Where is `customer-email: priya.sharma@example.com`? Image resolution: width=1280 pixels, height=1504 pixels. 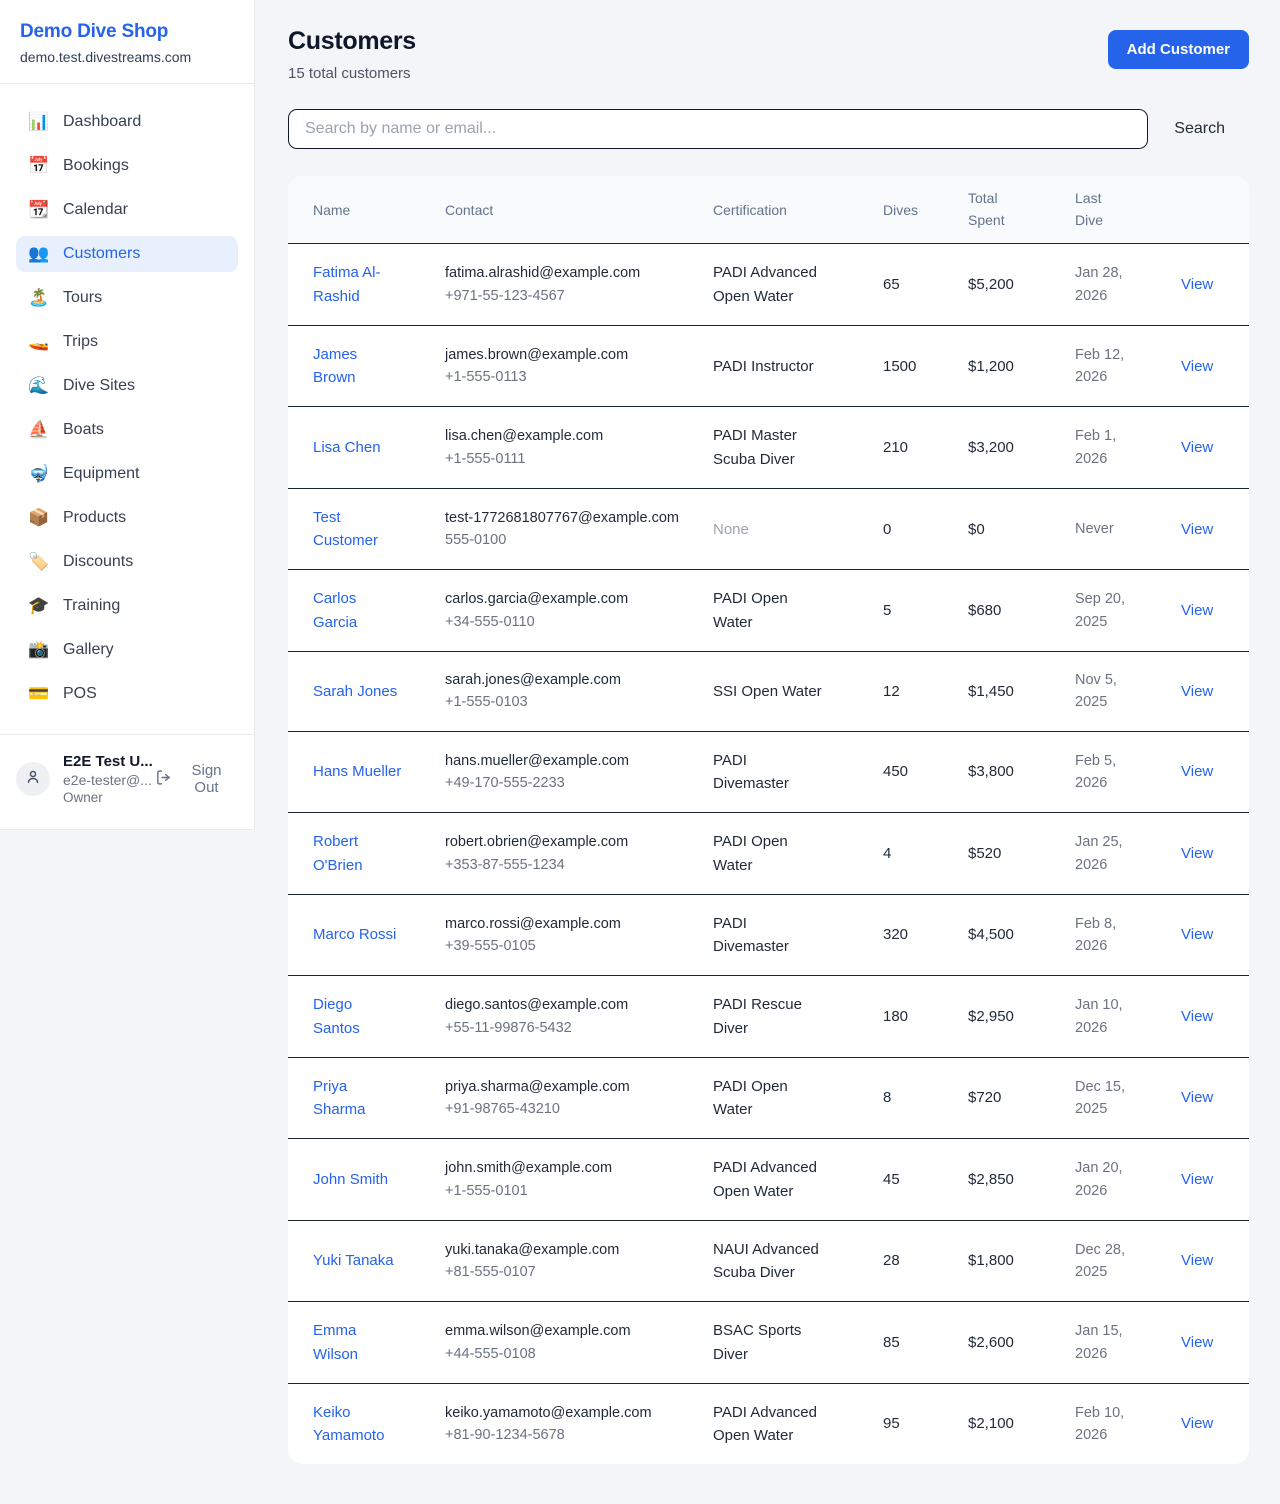
customer-email: priya.sharma@example.com is located at coordinates (537, 1086).